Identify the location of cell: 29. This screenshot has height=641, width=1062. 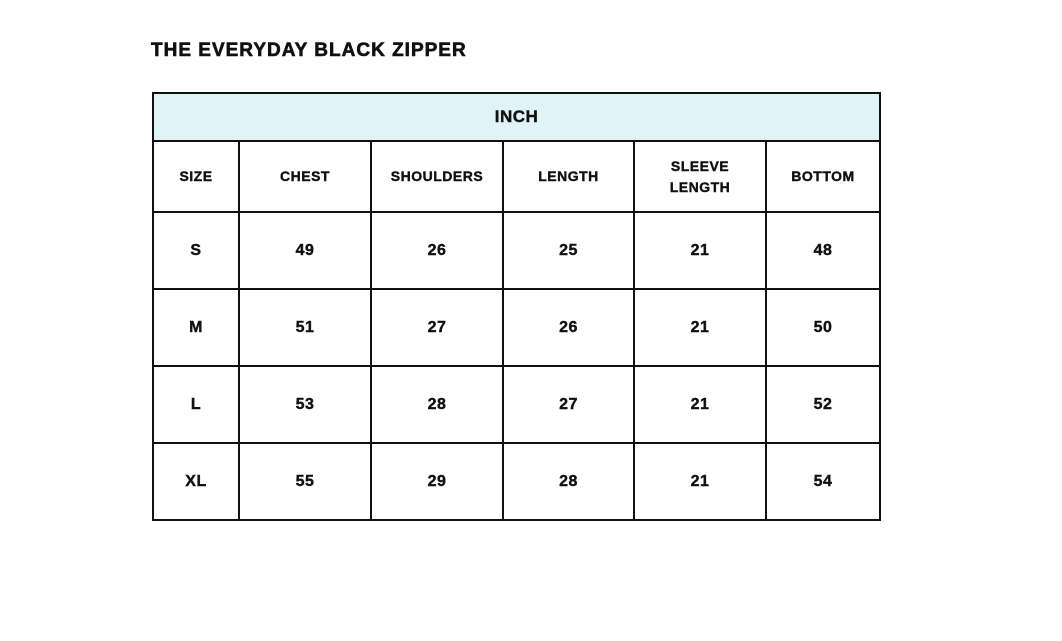
(437, 481).